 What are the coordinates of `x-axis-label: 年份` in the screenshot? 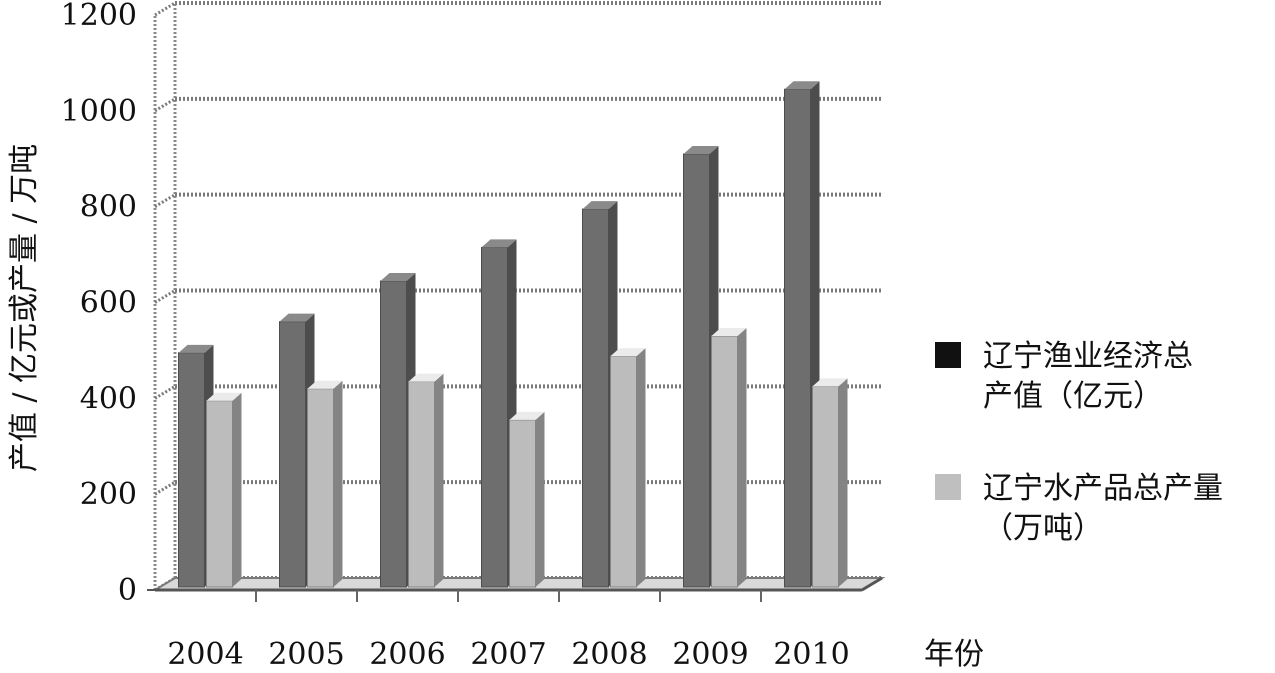 It's located at (954, 652).